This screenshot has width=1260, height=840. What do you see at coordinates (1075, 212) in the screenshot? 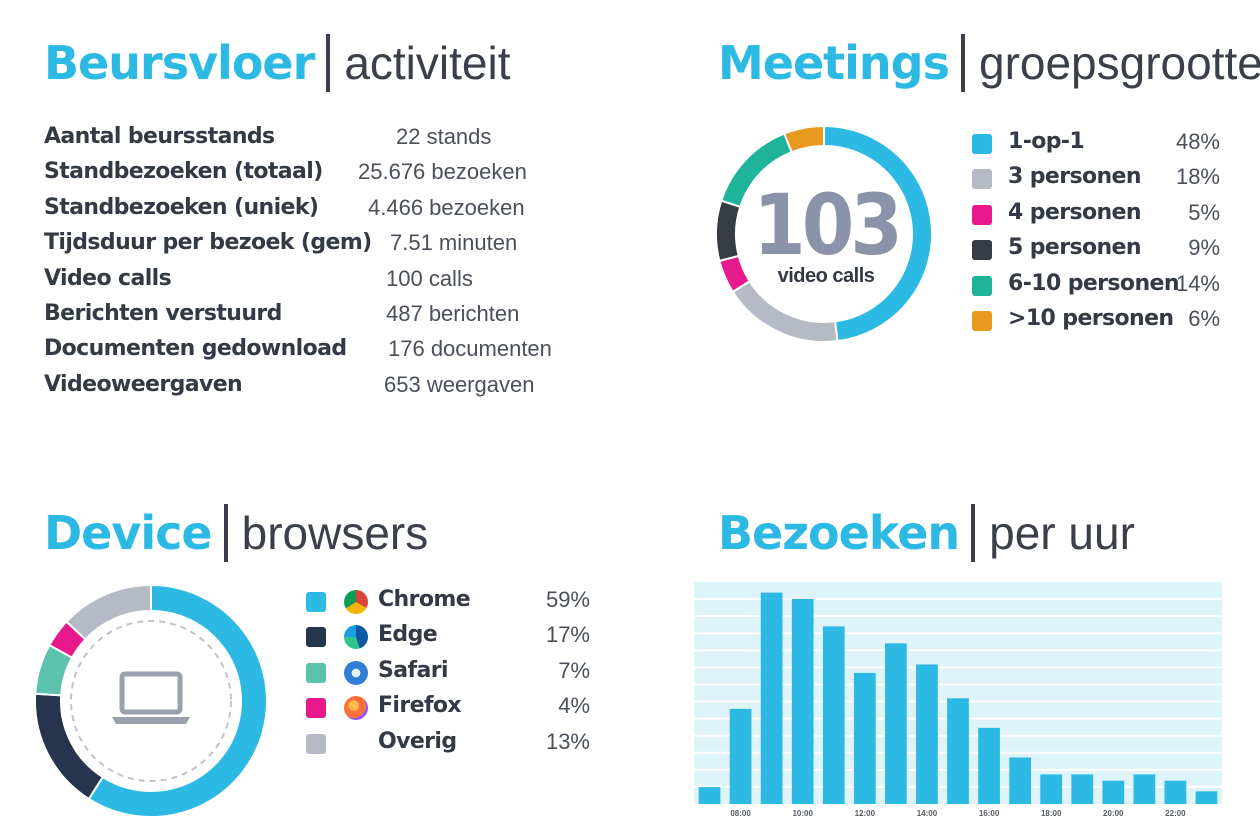
I see `legend-label: 4 personen` at bounding box center [1075, 212].